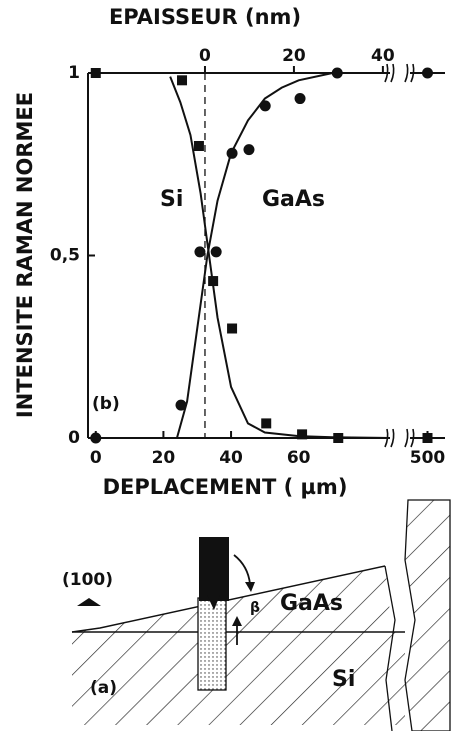  I want to click on x2-title: EPAISSEUR (nm), so click(205, 17).